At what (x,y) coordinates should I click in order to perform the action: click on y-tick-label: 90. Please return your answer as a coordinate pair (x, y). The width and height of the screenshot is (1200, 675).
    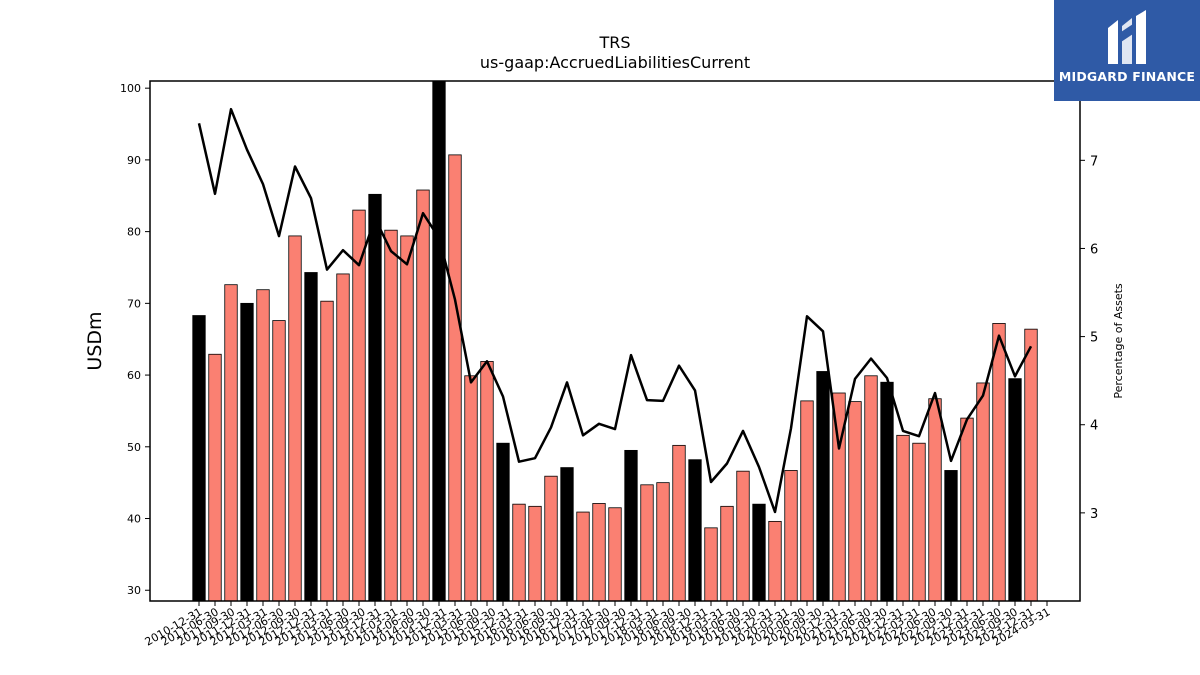
    Looking at the image, I should click on (134, 160).